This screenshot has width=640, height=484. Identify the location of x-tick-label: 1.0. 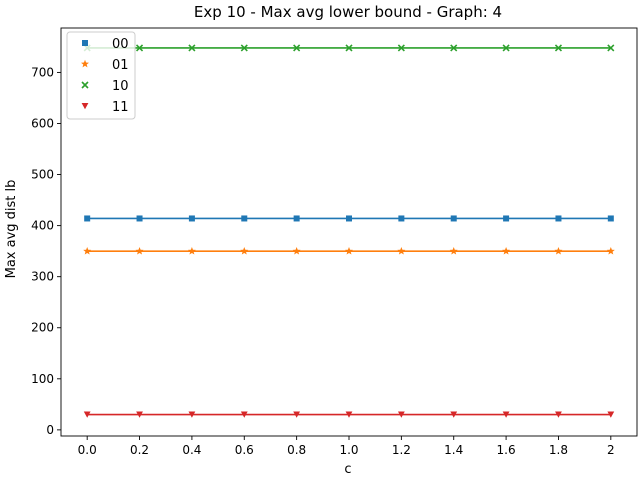
(348, 450).